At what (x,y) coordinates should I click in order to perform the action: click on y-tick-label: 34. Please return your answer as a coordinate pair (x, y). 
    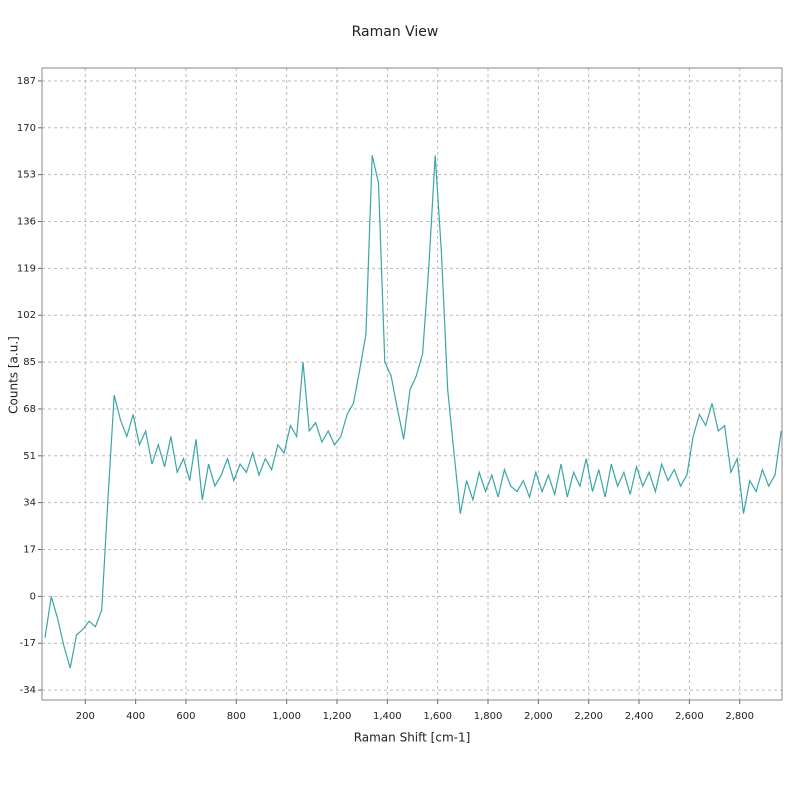
    Looking at the image, I should click on (29, 503).